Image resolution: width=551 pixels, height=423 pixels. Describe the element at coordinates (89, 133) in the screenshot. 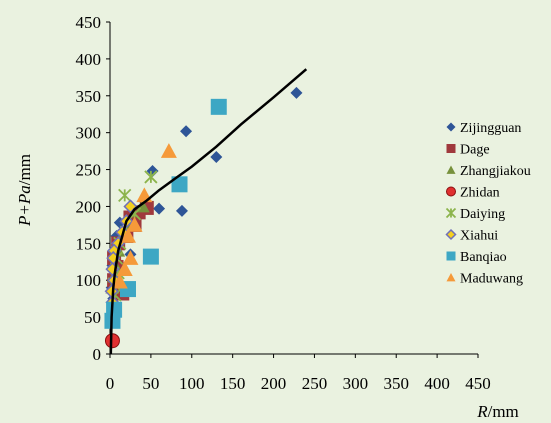

I see `y-tick-label: 300` at that location.